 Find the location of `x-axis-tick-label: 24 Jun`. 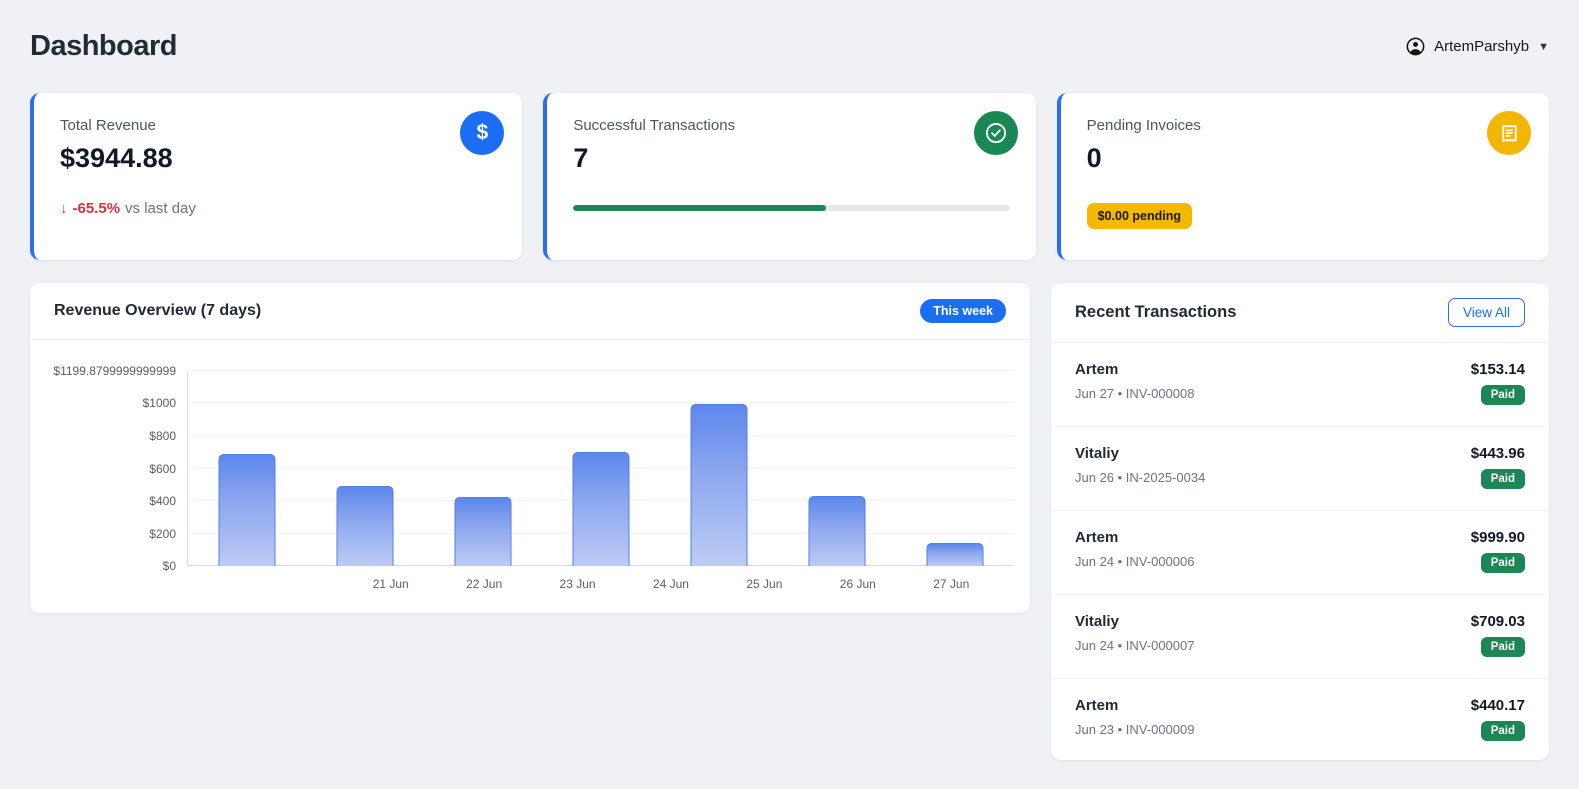

x-axis-tick-label: 24 Jun is located at coordinates (670, 584).